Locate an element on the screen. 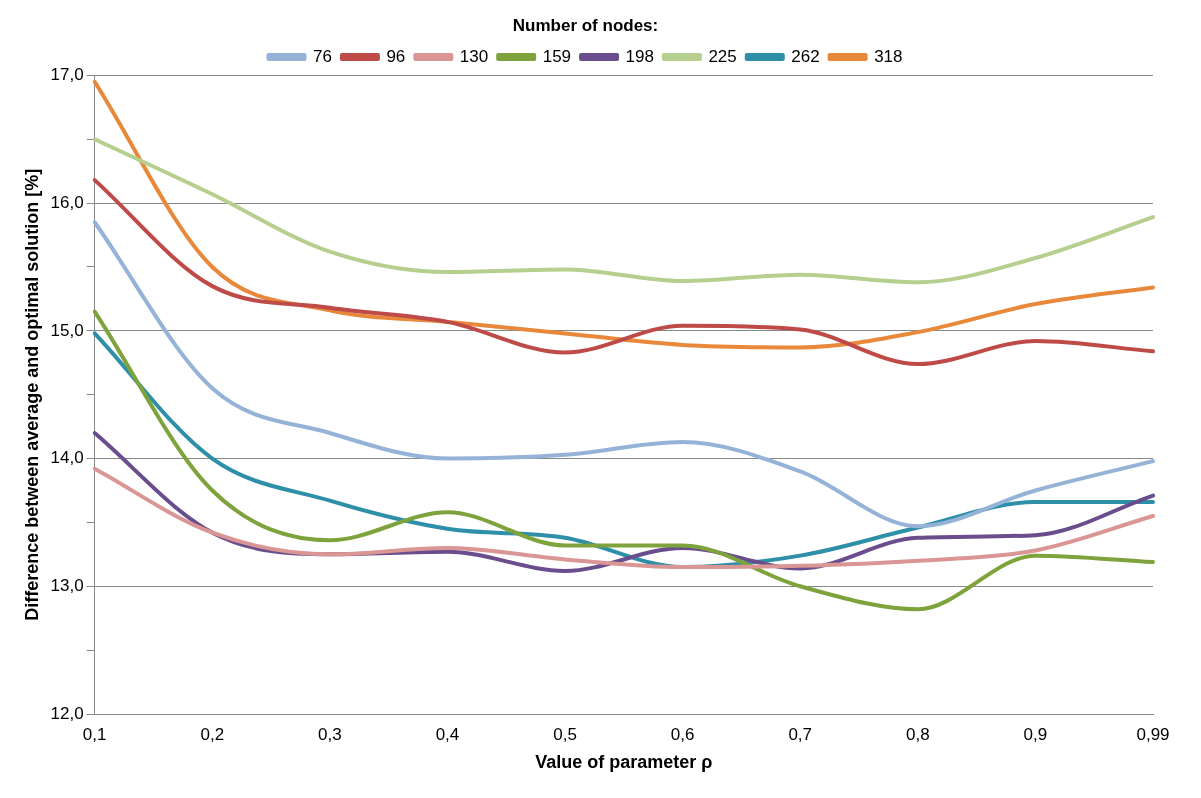 This screenshot has height=798, width=1201. y-tick-label: 12,0 is located at coordinates (67, 713).